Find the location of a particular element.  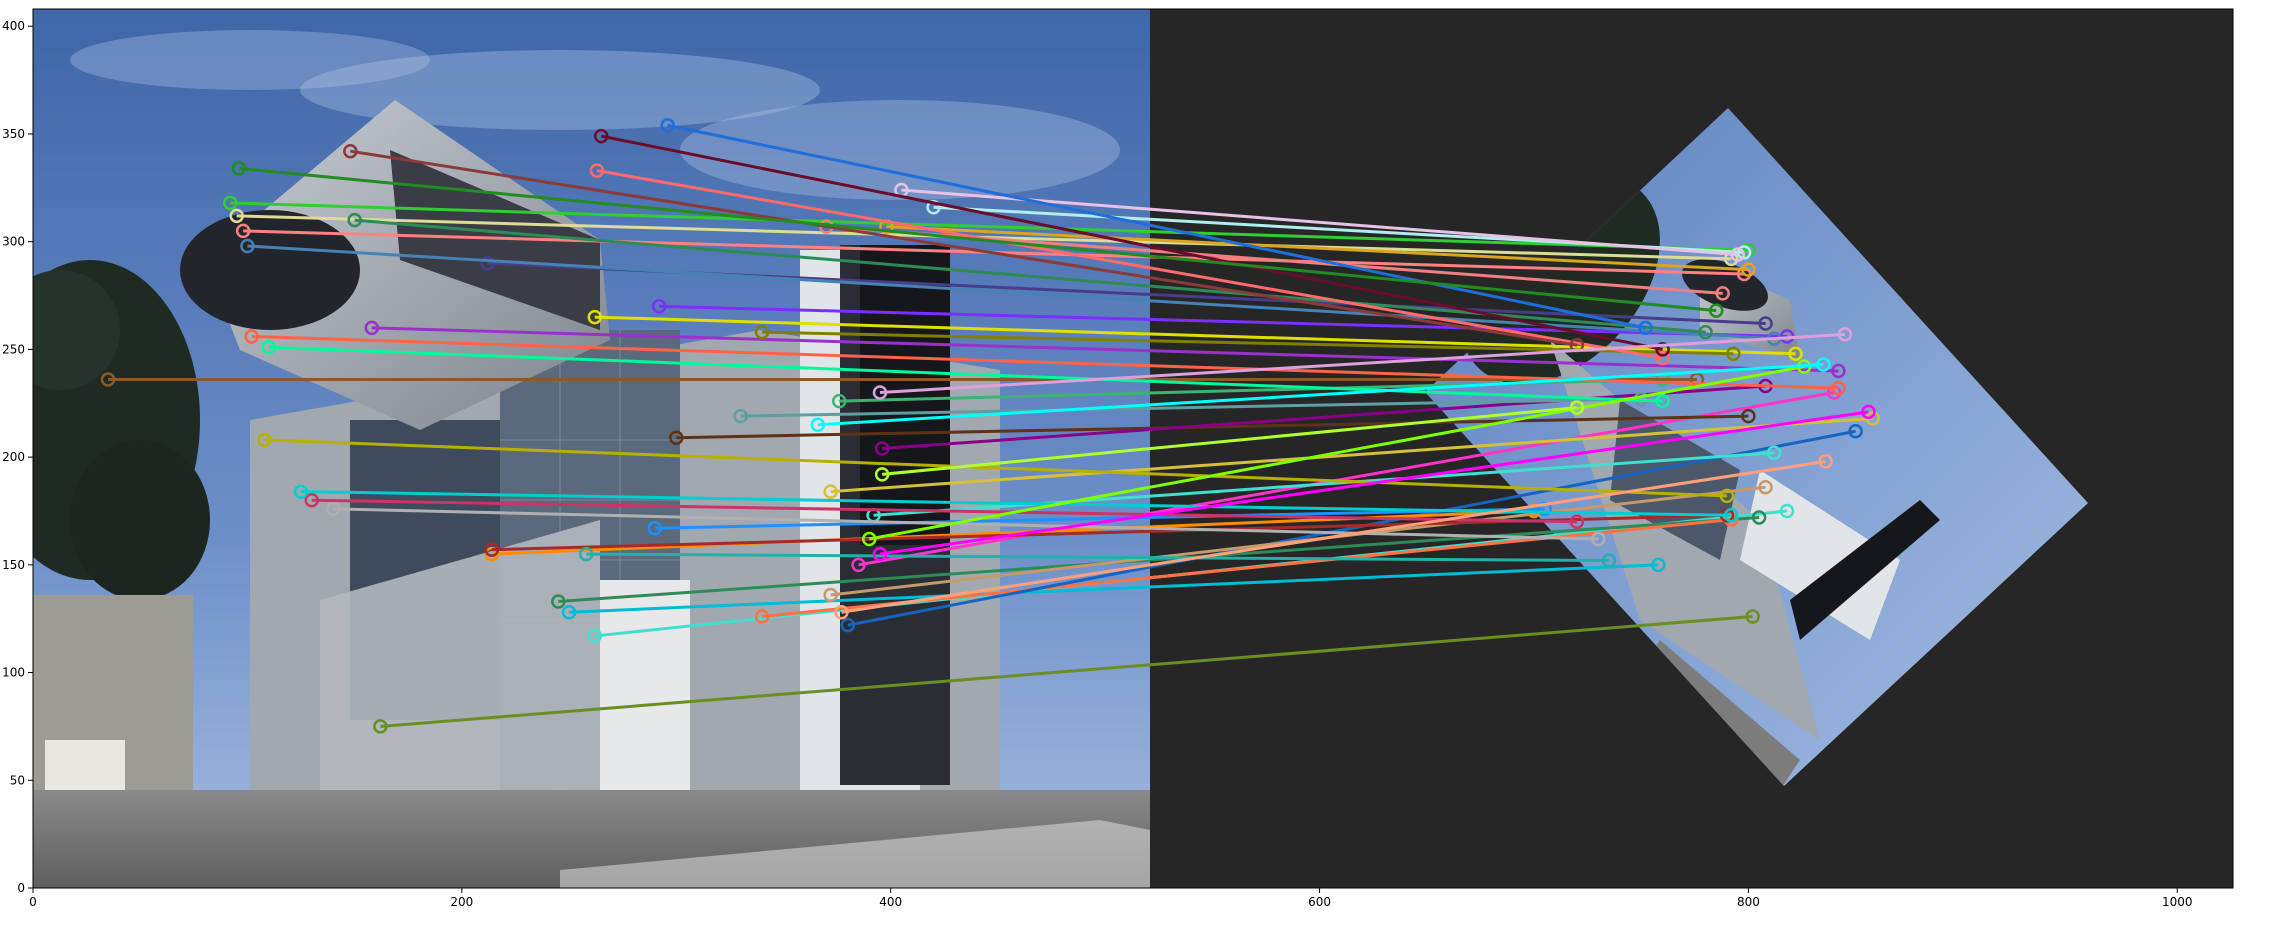

y-tick-label-3: 150 is located at coordinates (13, 565).